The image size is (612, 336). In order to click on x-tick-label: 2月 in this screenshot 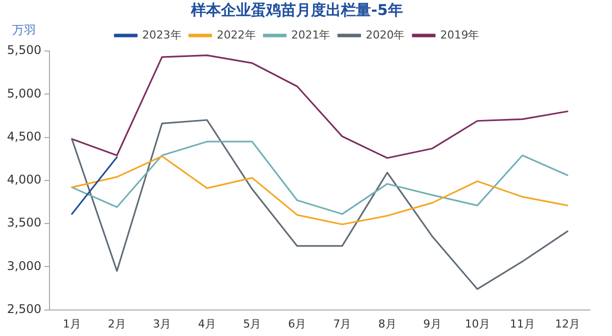, I will do `click(117, 323)`.